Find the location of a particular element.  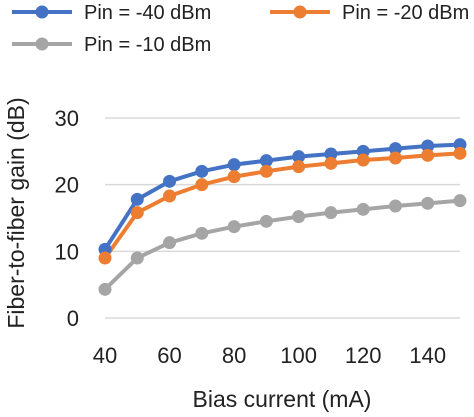

legend: Pin = -40 dBm Pin = -20 dBm Pin = -10 dBm is located at coordinates (240, 29).